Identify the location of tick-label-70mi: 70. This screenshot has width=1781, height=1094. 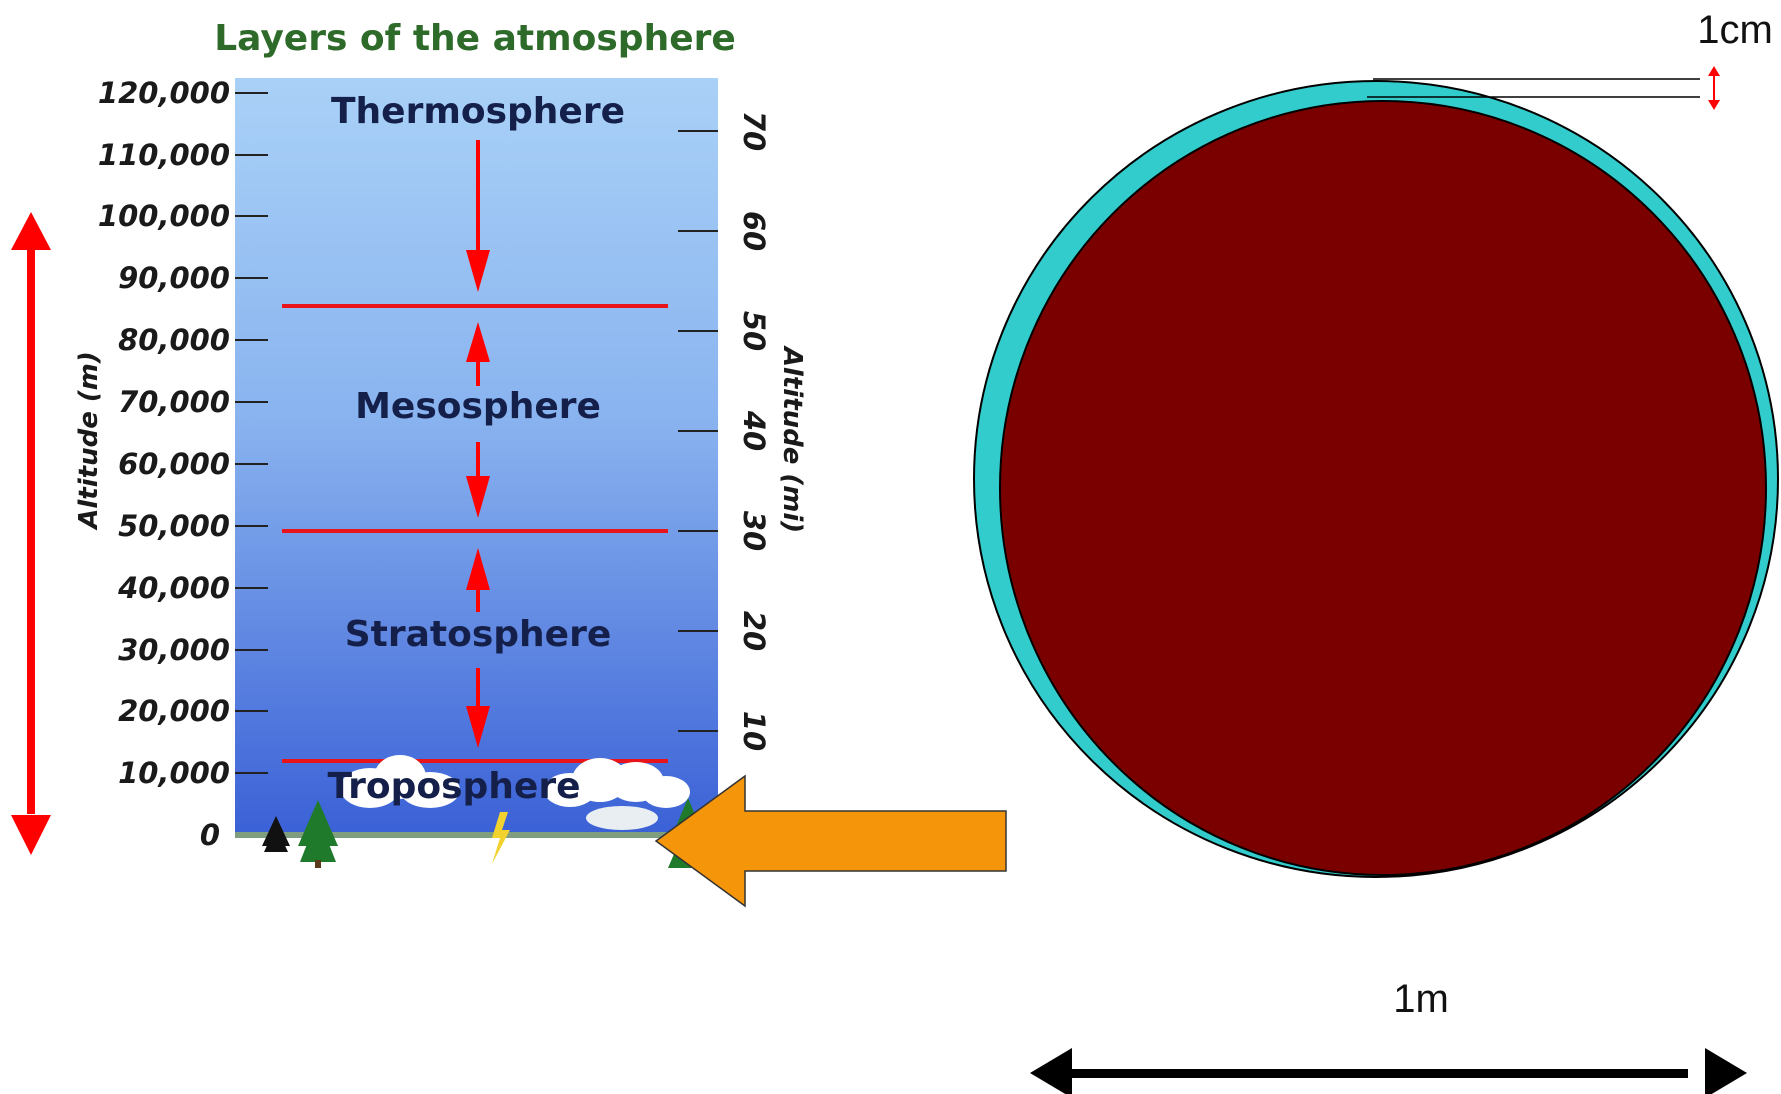
(754, 131).